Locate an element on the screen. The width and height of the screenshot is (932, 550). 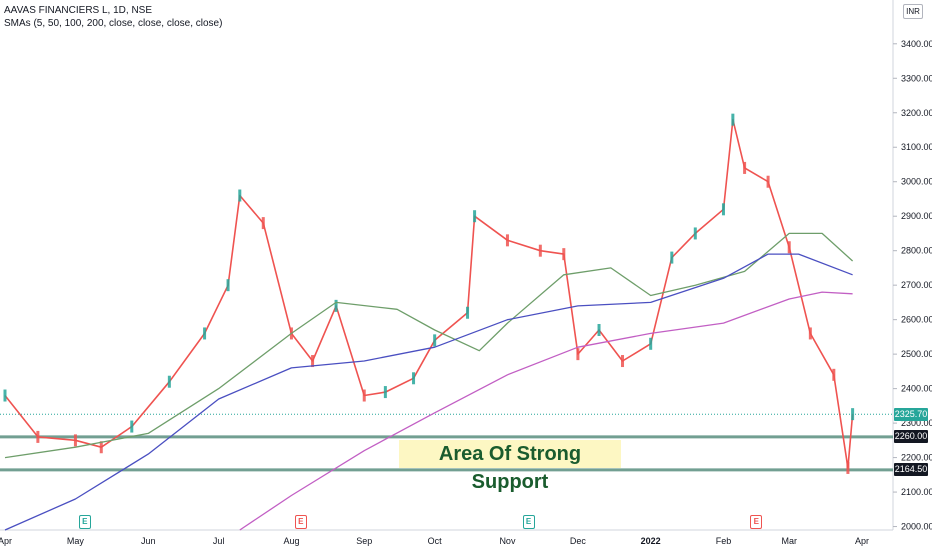
y-tick-label: 2400.00 is located at coordinates (916, 389).